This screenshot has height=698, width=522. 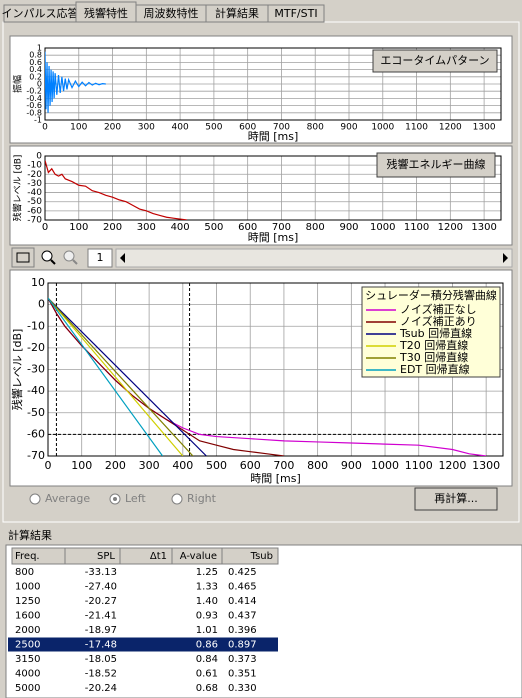 I want to click on y-tick-label: -20, so click(x=36, y=347).